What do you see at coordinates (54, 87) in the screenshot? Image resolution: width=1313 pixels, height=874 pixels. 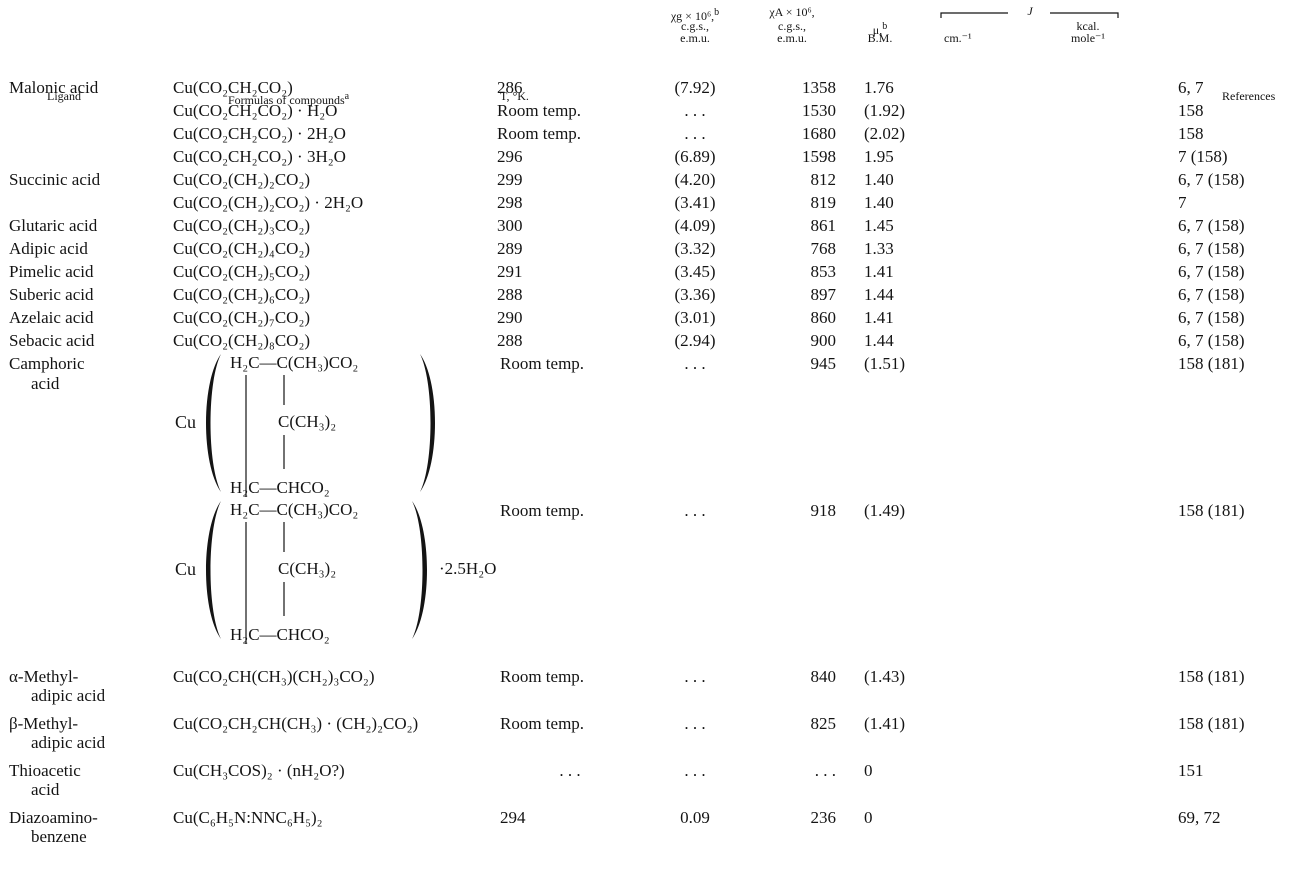 I see `ligand-cell: Malonic acid` at bounding box center [54, 87].